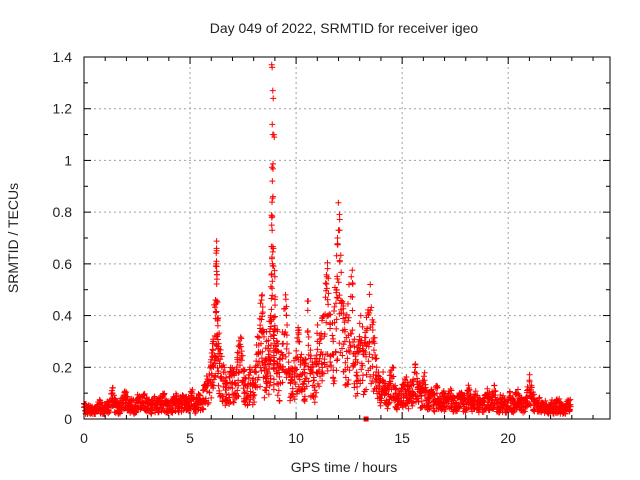 This screenshot has width=640, height=480. I want to click on y-tick-label: 1.4, so click(63, 57).